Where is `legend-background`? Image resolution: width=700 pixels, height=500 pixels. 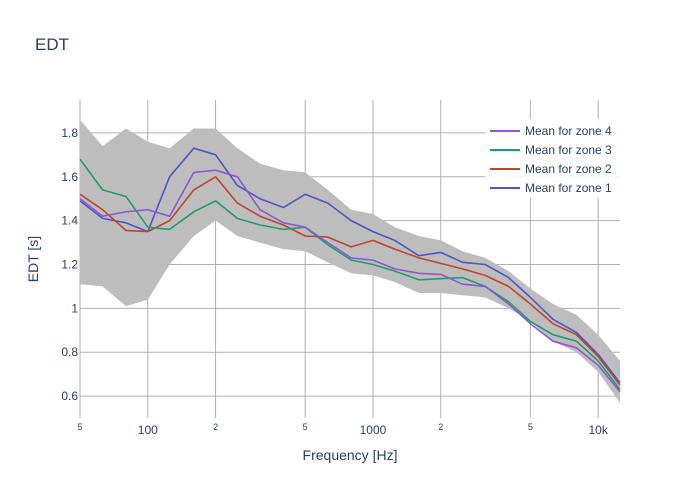
legend-background is located at coordinates (552, 158).